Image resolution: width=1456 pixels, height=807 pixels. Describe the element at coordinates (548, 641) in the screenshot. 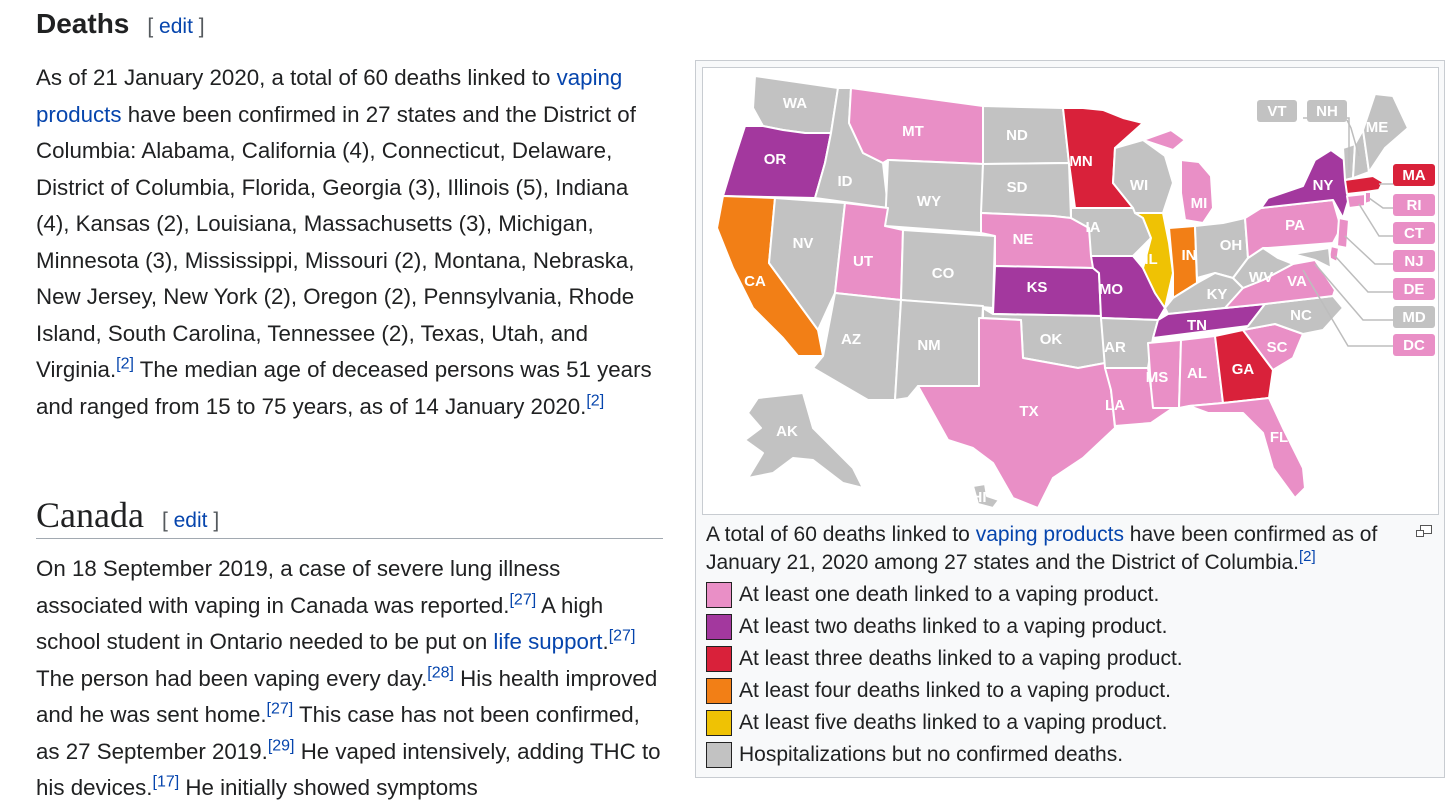

I see `life-support-link: life support` at that location.